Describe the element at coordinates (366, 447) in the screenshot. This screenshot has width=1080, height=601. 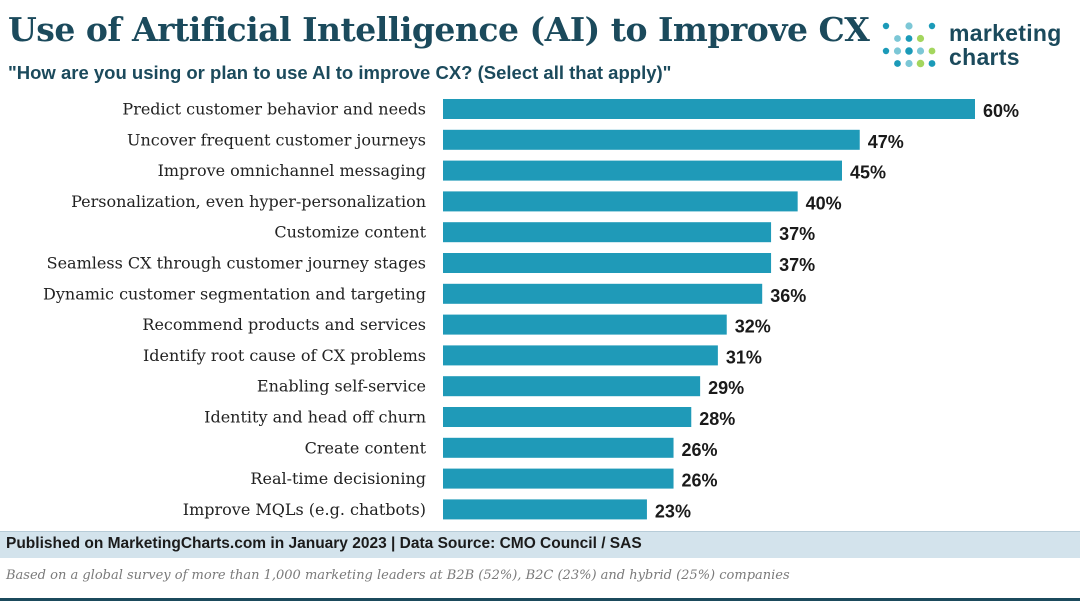
I see `category-label: Create content` at that location.